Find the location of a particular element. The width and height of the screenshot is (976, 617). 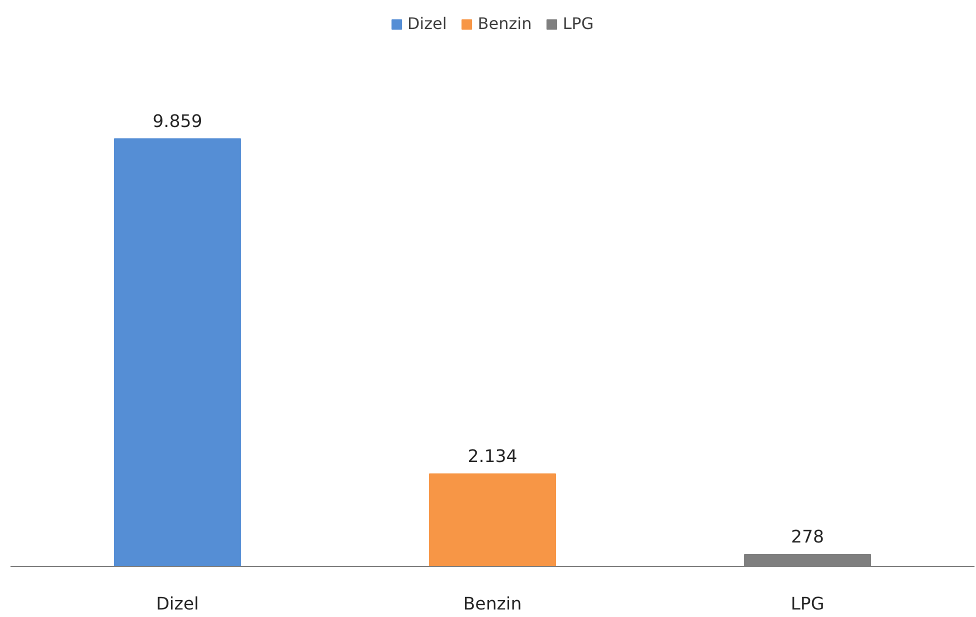

data-label: 278 is located at coordinates (807, 537).